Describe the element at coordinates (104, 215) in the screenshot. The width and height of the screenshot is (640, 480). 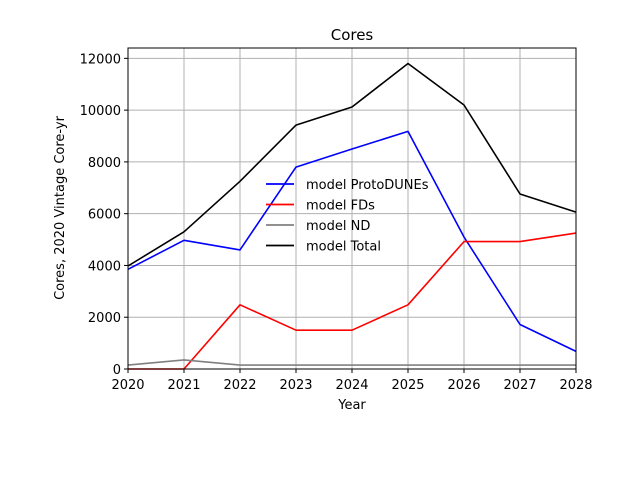
I see `y-tick-label: 6000` at that location.